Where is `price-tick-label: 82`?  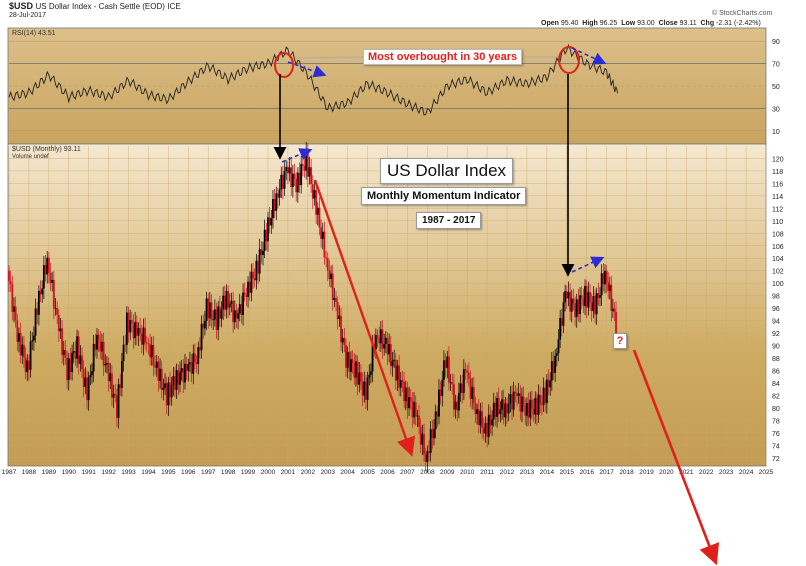 price-tick-label: 82 is located at coordinates (776, 396).